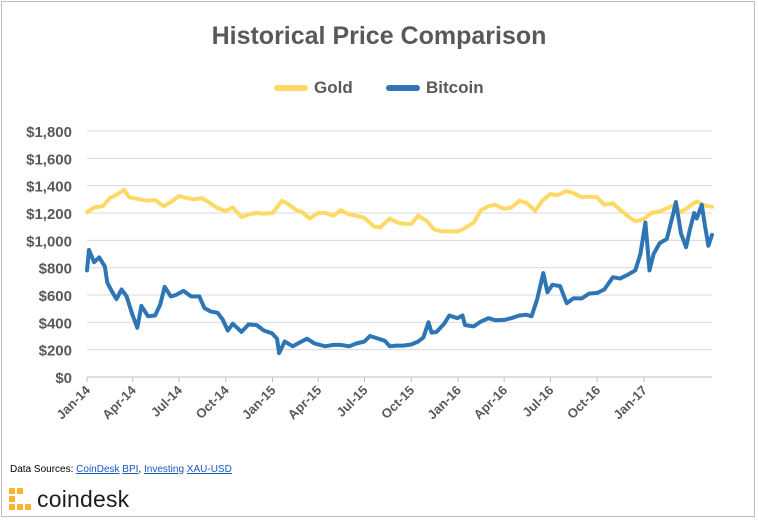 This screenshot has height=520, width=758. I want to click on legend-label-gold: Gold, so click(333, 87).